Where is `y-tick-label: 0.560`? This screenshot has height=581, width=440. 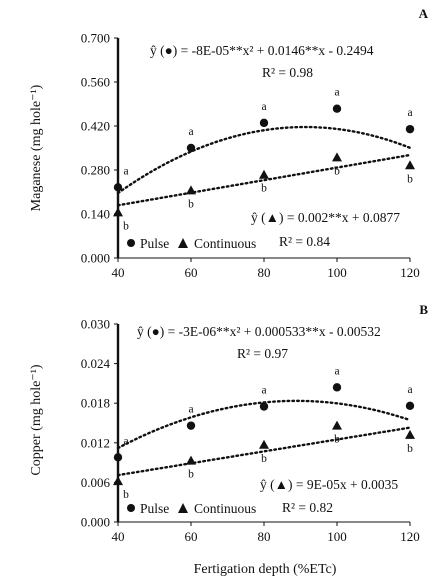
y-tick-label: 0.560 is located at coordinates (95, 82).